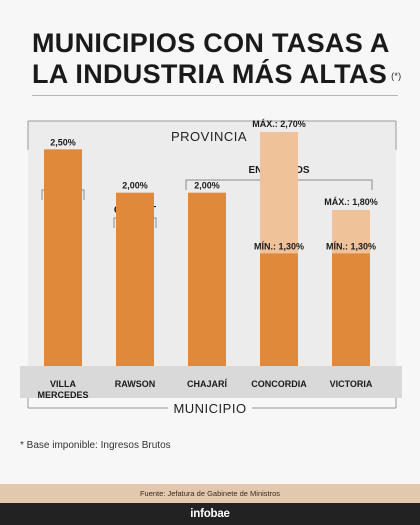  Describe the element at coordinates (210, 514) in the screenshot. I see `brand-logo: infobae` at that location.